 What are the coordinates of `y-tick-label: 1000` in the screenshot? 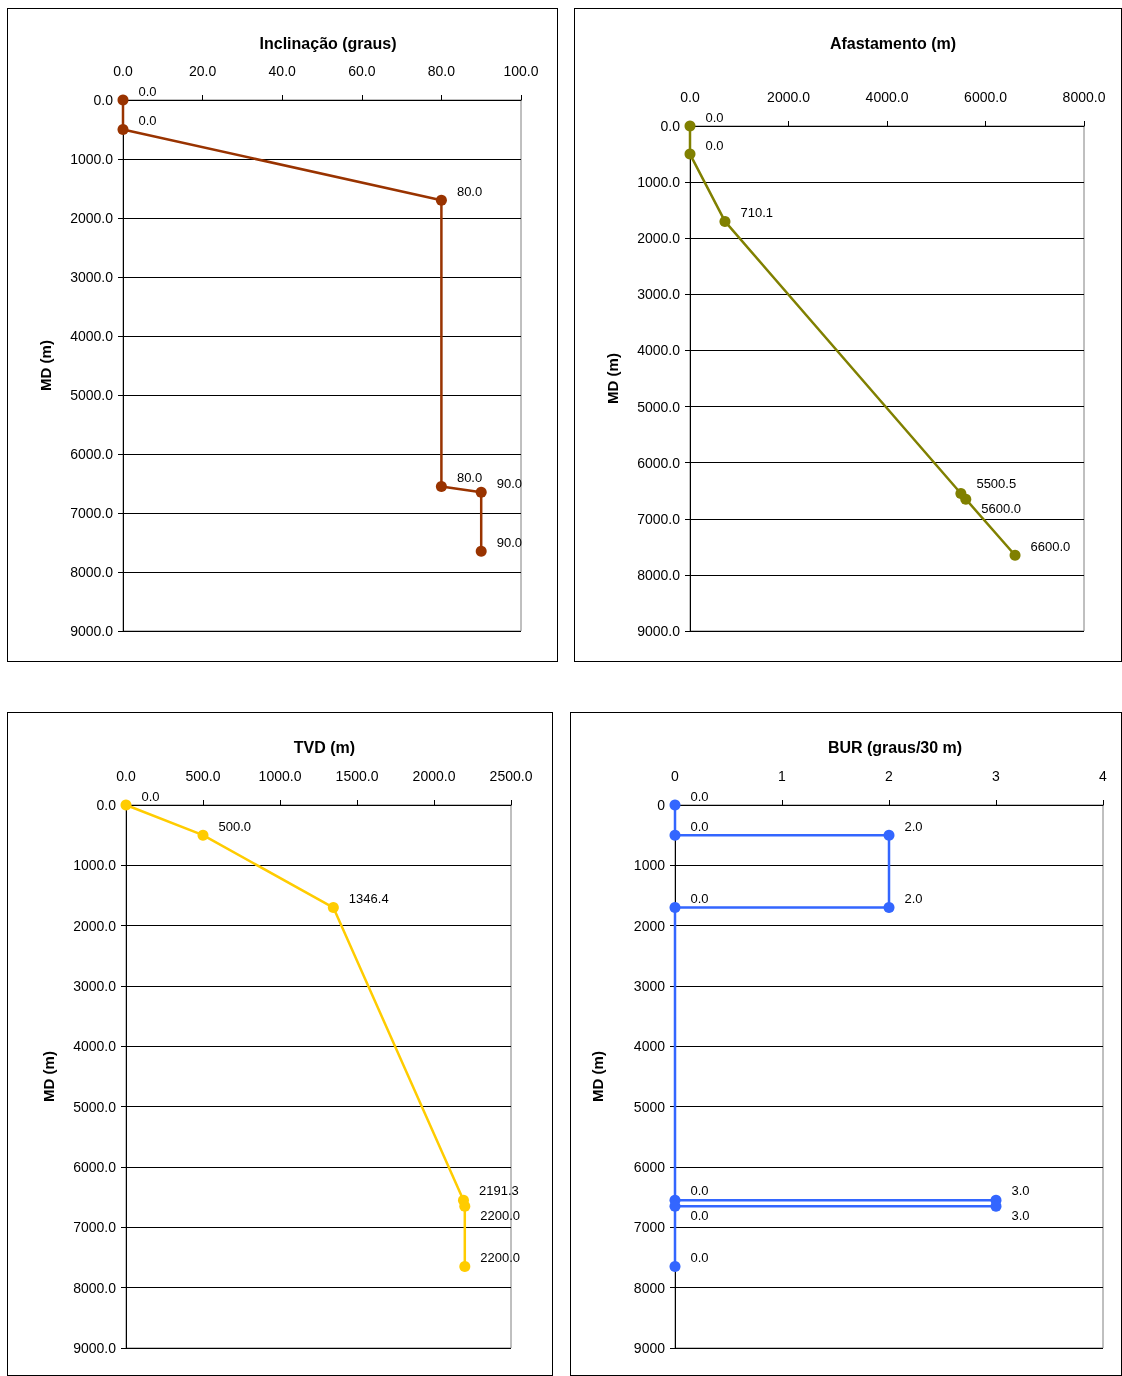 It's located at (649, 865).